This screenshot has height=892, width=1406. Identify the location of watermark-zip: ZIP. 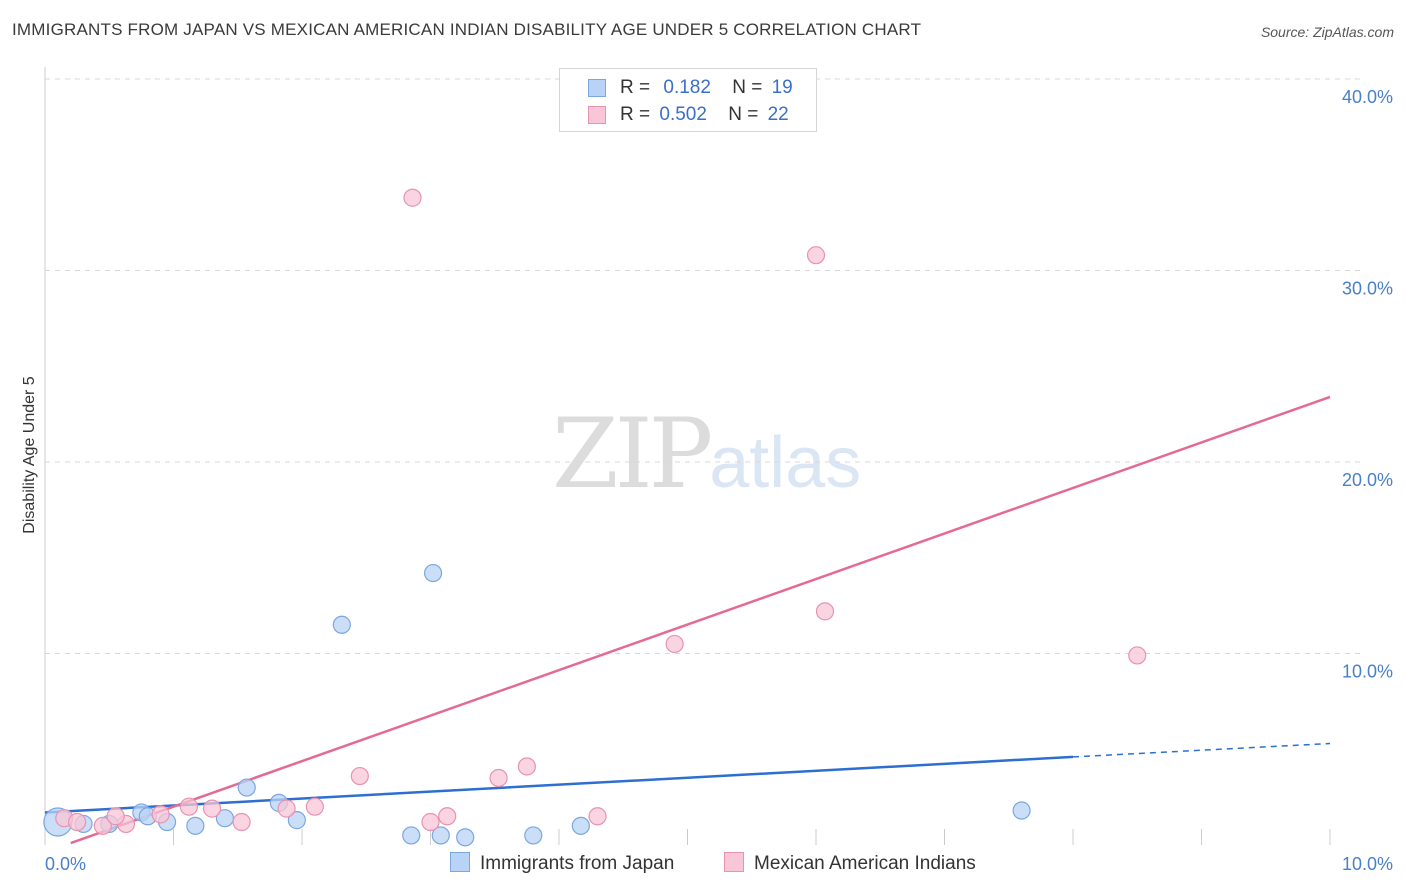
(632, 454).